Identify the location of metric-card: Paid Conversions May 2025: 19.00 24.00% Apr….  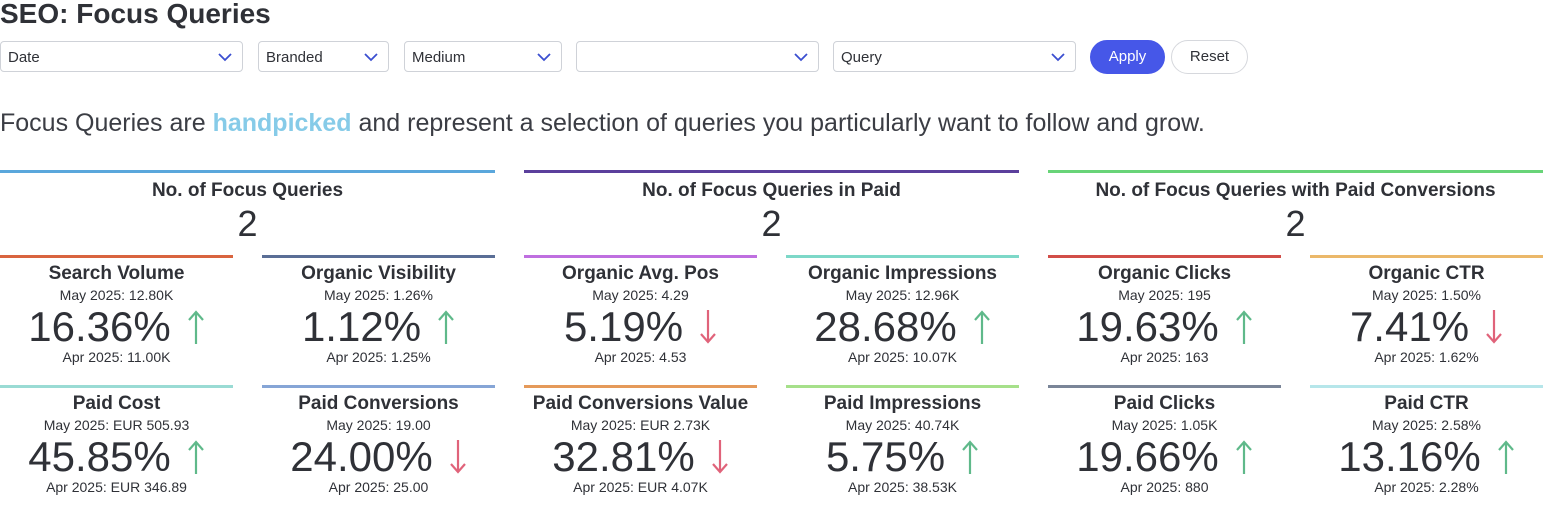
(378, 440).